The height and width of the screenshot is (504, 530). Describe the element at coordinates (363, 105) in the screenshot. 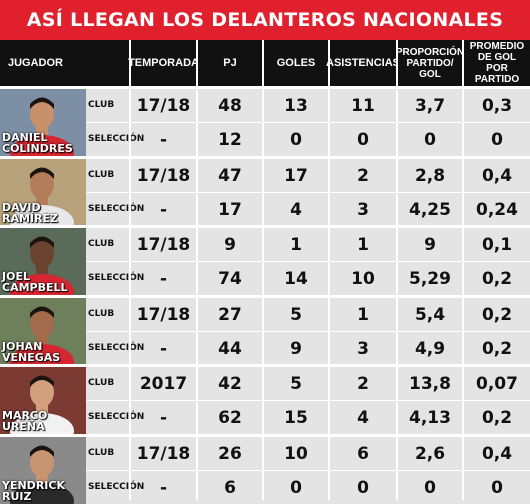

I see `cell-asistencias: 11` at that location.